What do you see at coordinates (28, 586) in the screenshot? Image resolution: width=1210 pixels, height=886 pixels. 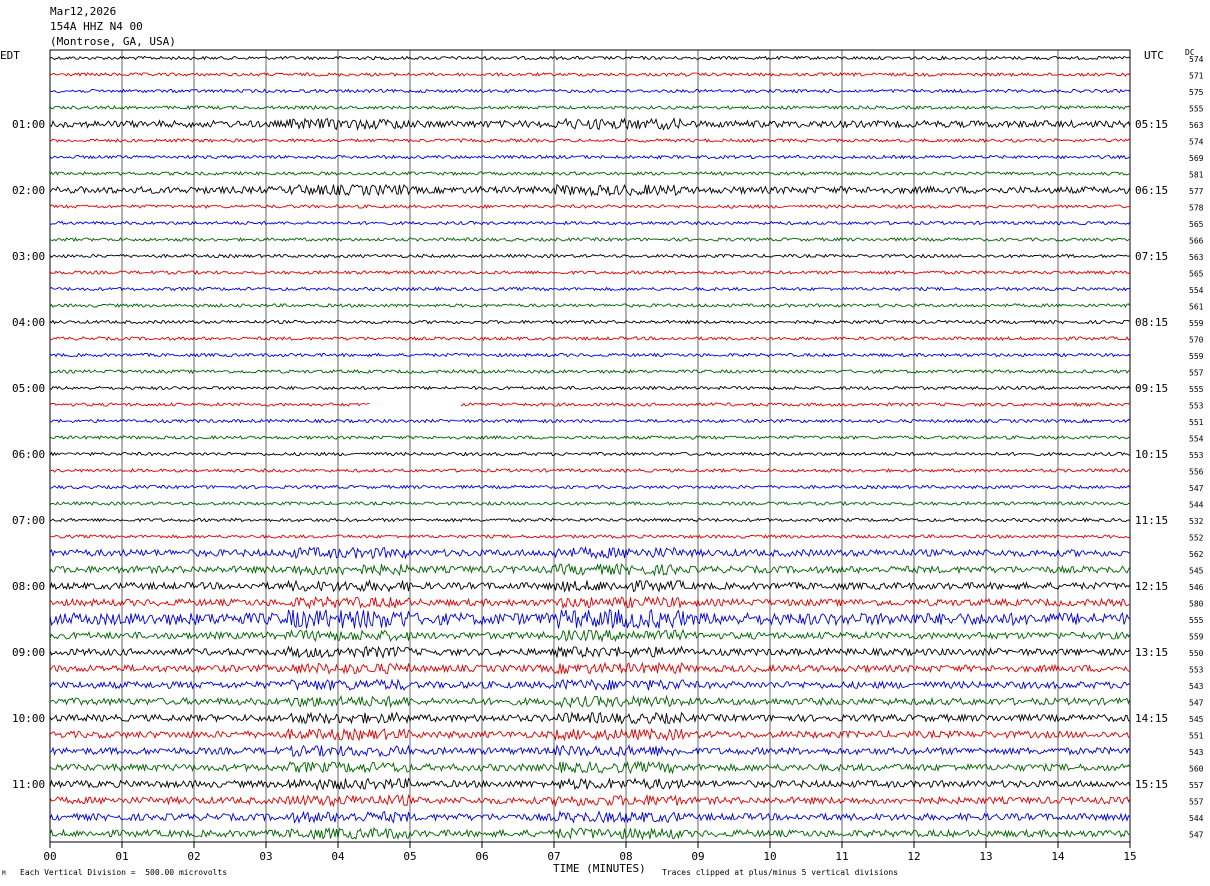 I see `left-hour-label: 08:00` at bounding box center [28, 586].